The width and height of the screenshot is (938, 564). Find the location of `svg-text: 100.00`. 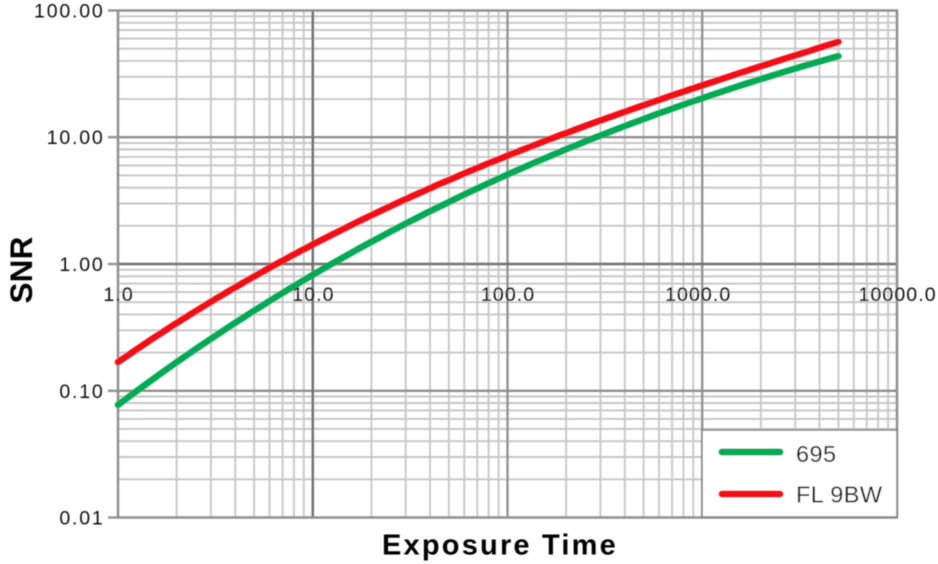

svg-text: 100.00 is located at coordinates (69, 12).